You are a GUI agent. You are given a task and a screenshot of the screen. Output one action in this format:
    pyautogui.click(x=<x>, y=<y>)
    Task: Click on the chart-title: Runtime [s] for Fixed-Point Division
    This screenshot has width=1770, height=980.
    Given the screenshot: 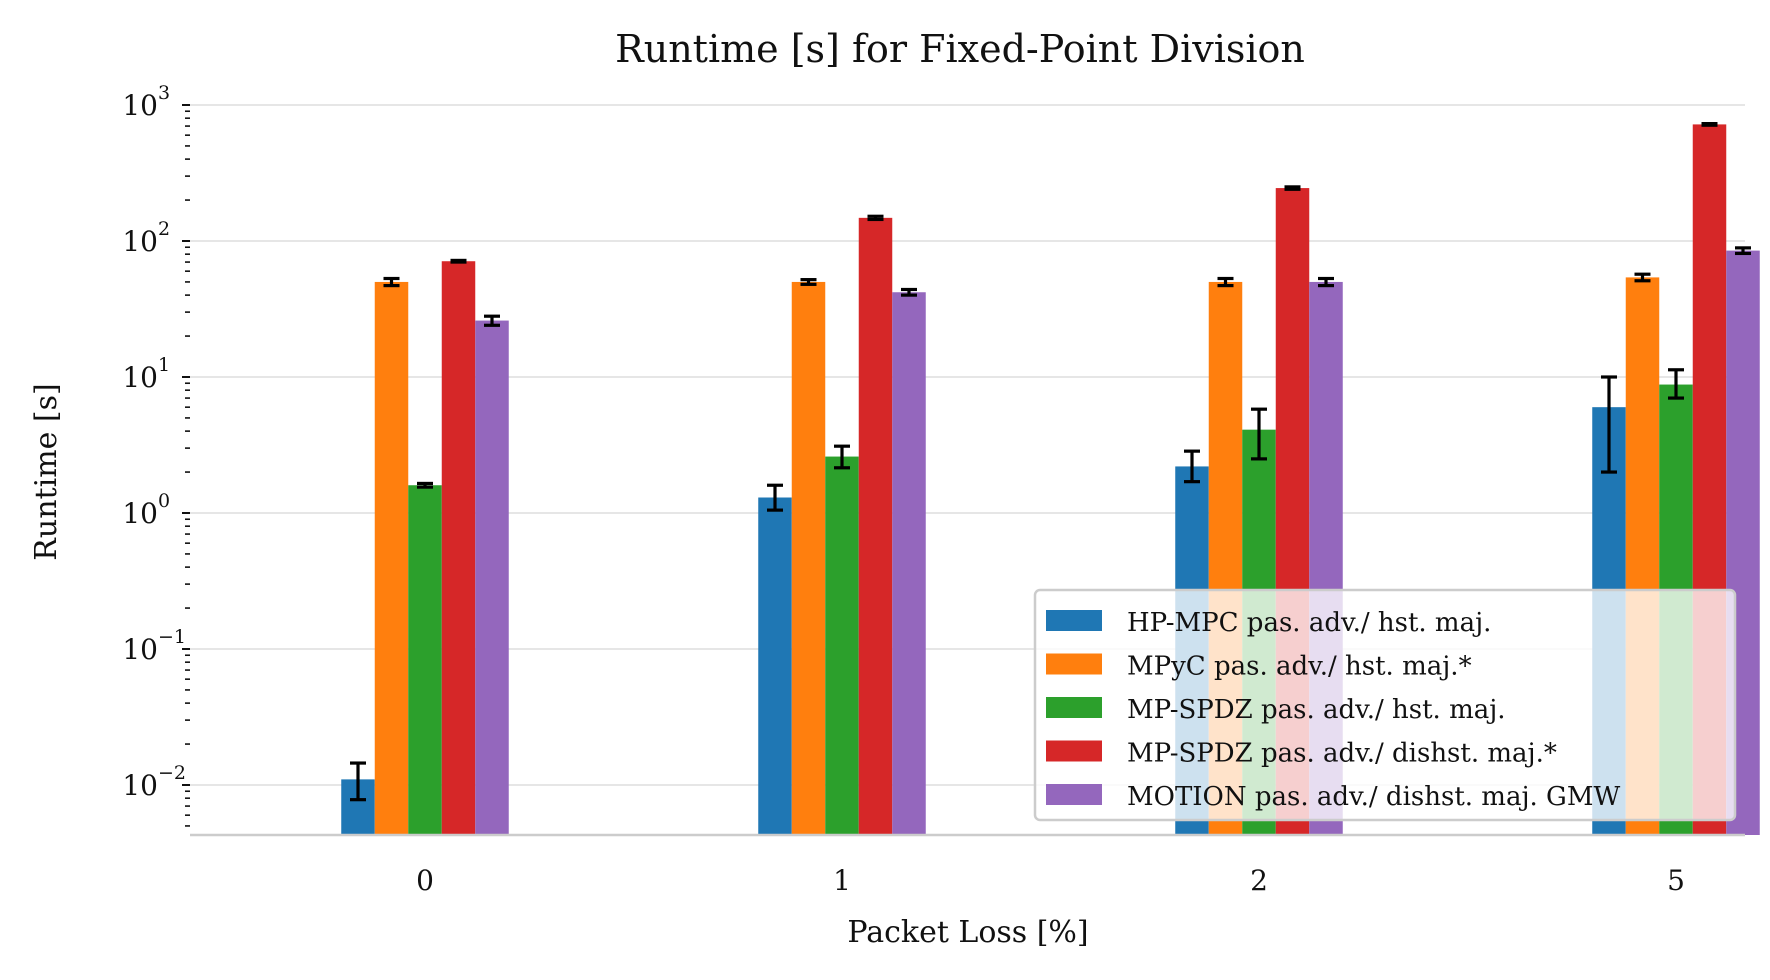 What is the action you would take?
    pyautogui.click(x=960, y=49)
    